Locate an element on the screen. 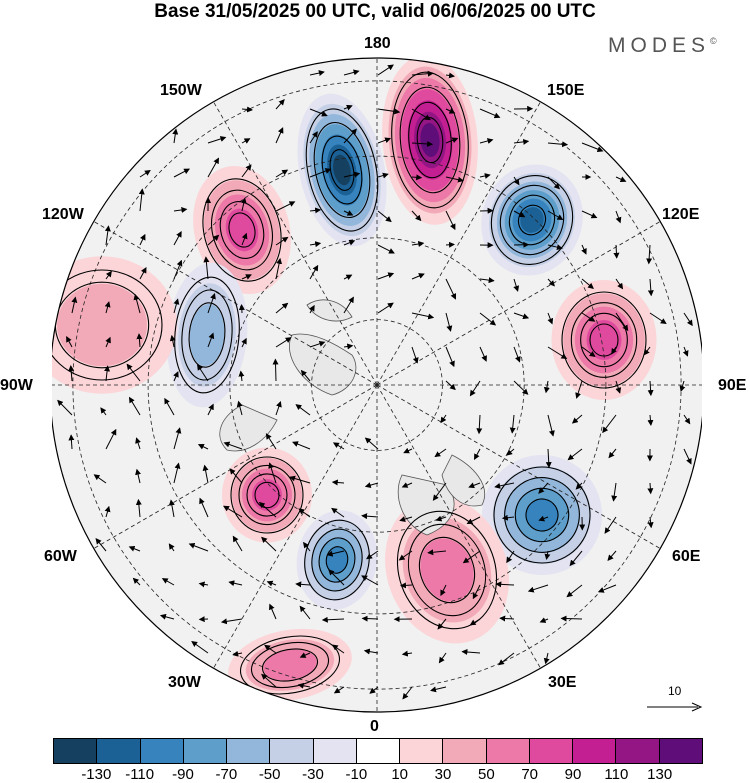 The image size is (750, 783). colorbar-tick-label: 90 is located at coordinates (573, 774).